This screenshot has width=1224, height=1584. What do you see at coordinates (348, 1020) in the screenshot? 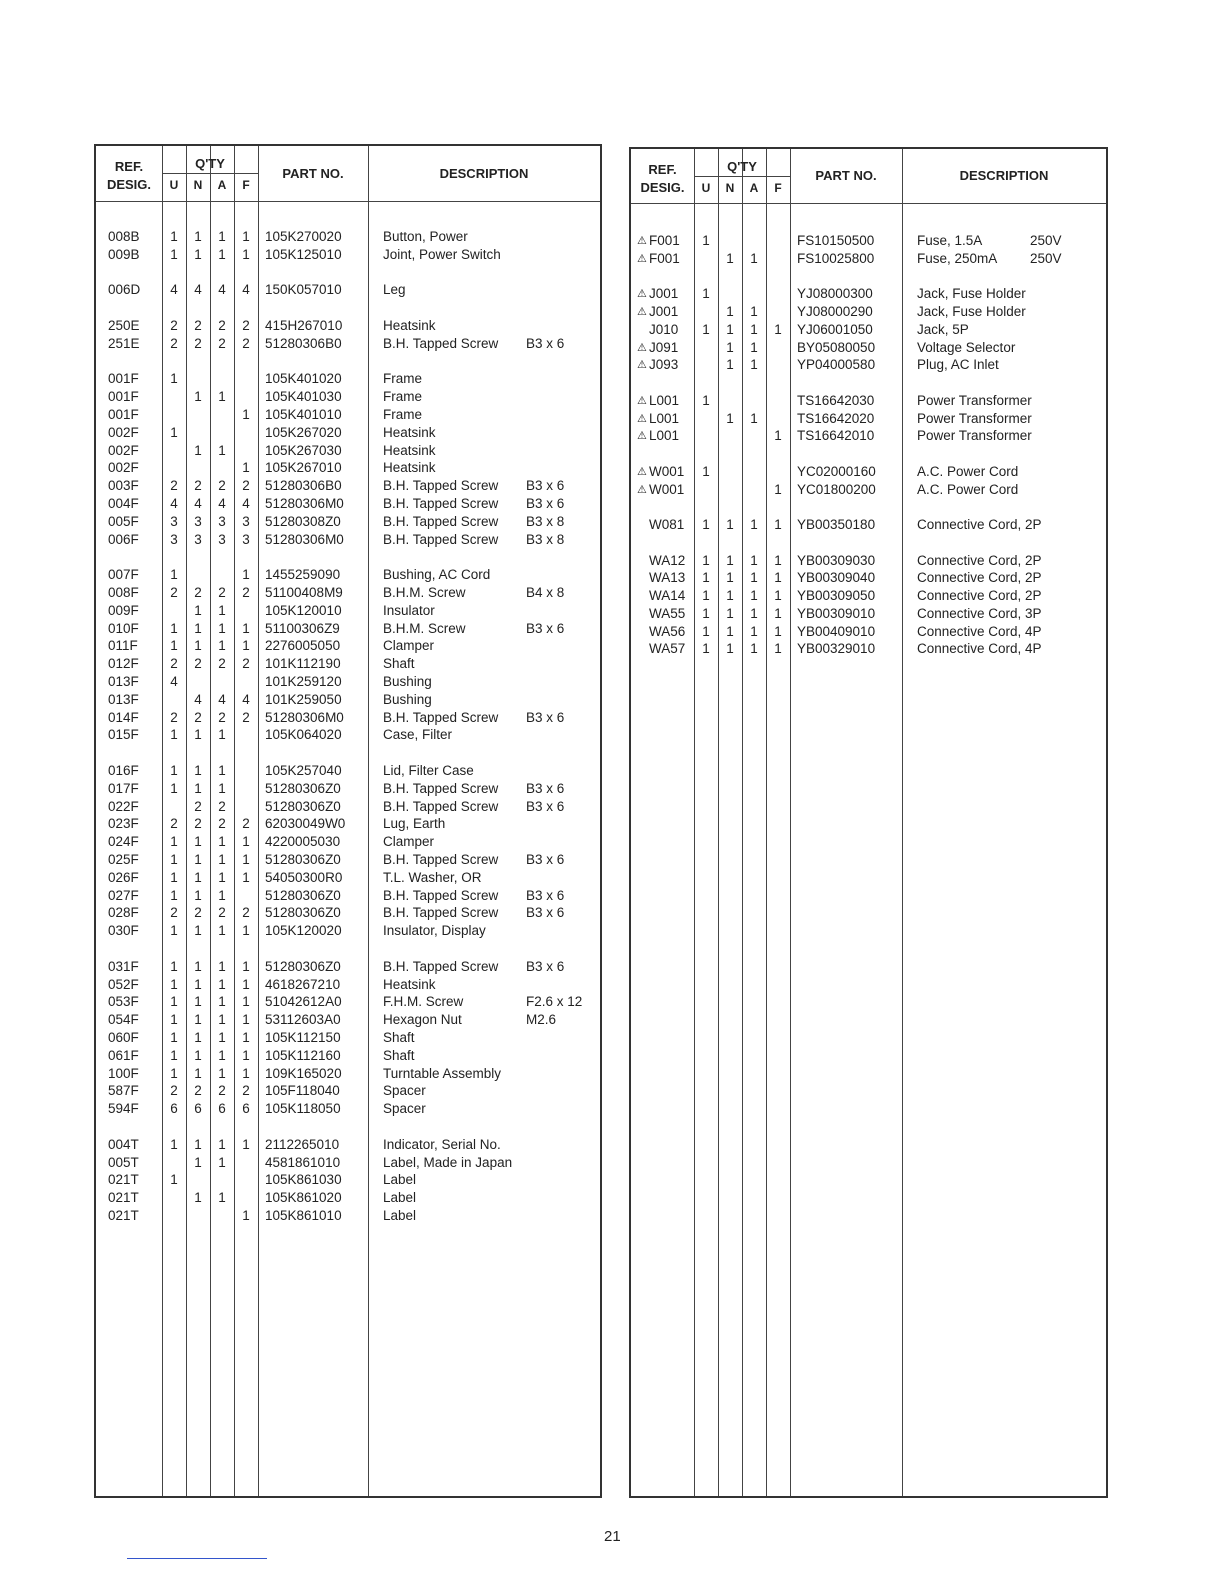
I see `table-row: 054F 1 1 1 1 53112603A0 Hexagon Nut M2.6` at bounding box center [348, 1020].